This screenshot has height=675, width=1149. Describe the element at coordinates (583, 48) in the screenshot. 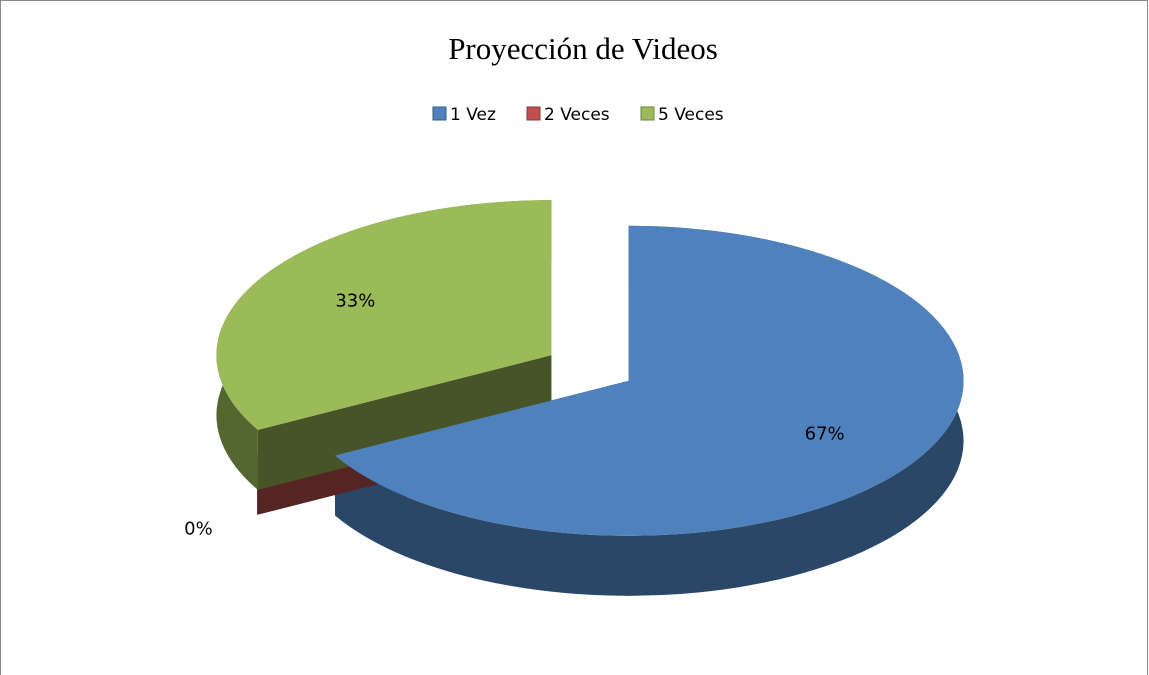

I see `chart-title: Proyección de Videos` at that location.